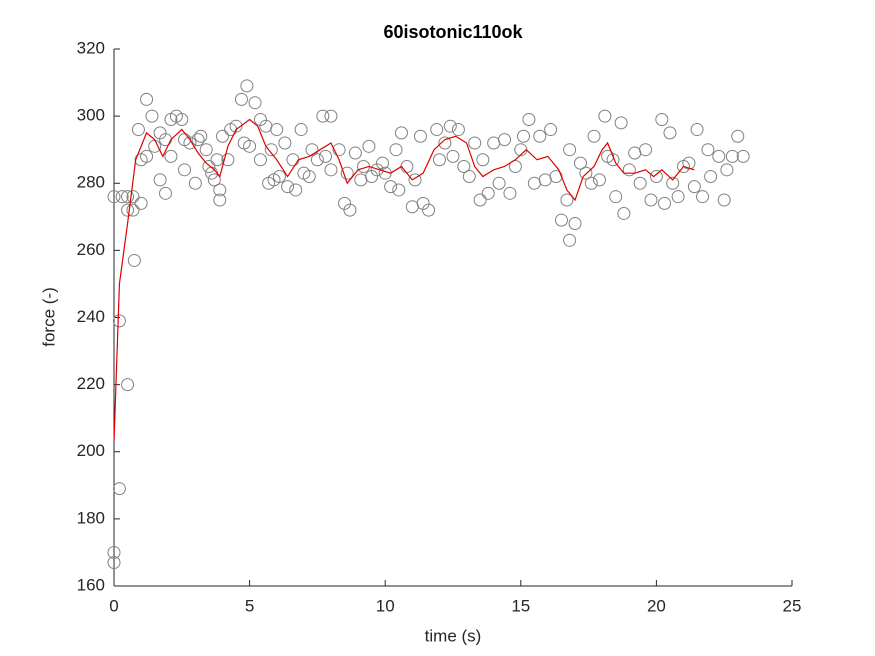 The image size is (875, 656). Describe the element at coordinates (520, 605) in the screenshot. I see `x-tick-label: 15` at that location.